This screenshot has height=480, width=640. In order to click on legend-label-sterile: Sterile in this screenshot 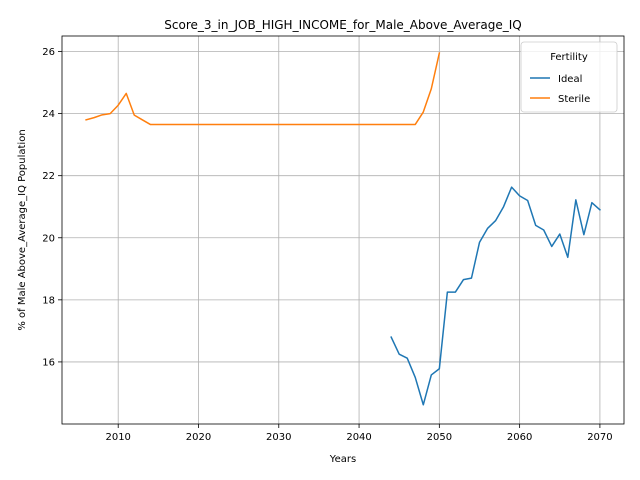, I will do `click(574, 99)`.